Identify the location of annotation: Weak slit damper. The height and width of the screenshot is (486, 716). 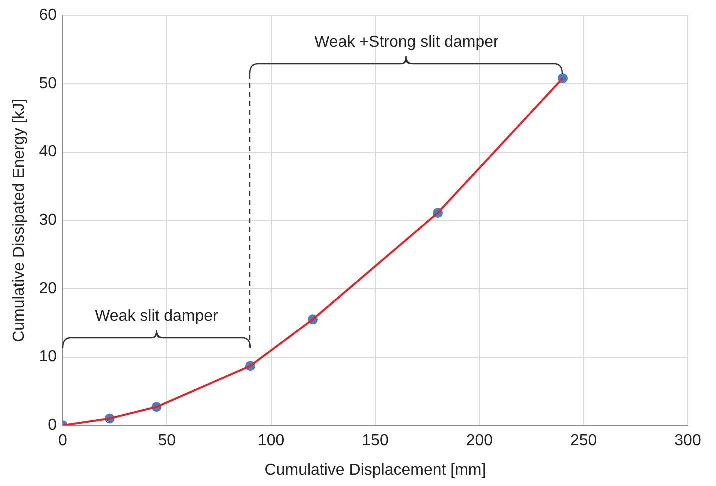
(156, 317).